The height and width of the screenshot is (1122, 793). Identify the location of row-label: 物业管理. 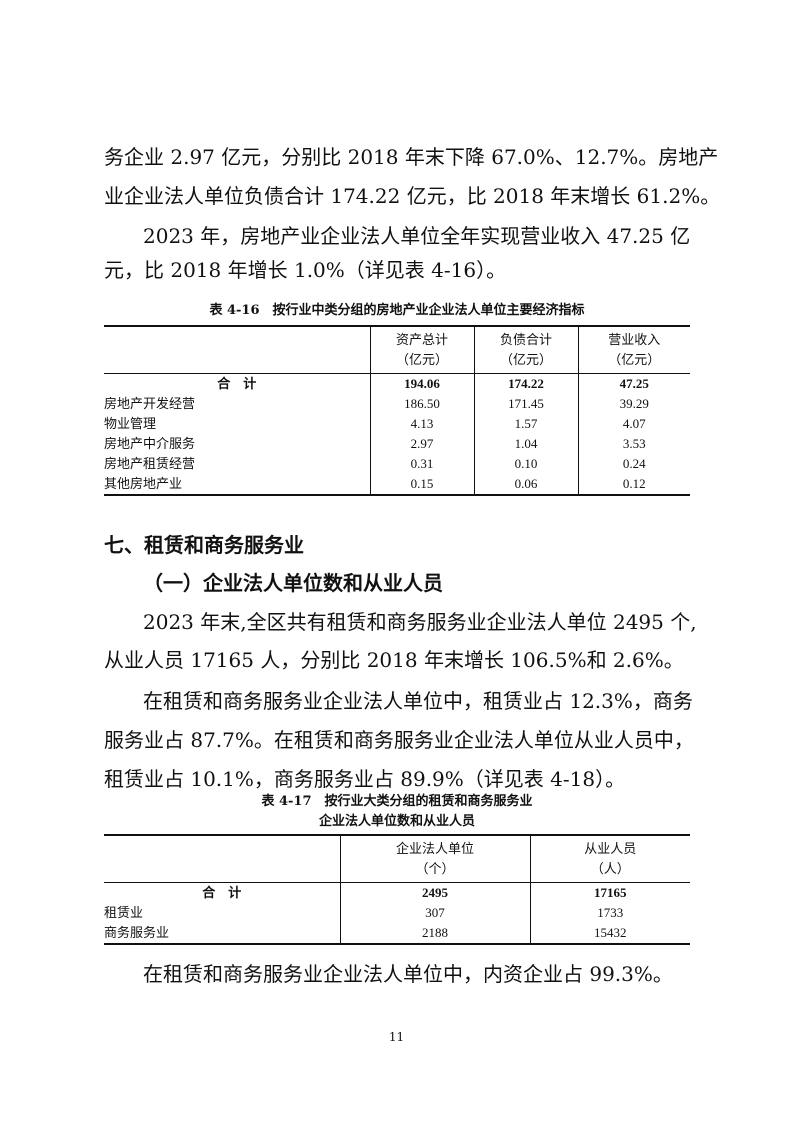
(130, 423).